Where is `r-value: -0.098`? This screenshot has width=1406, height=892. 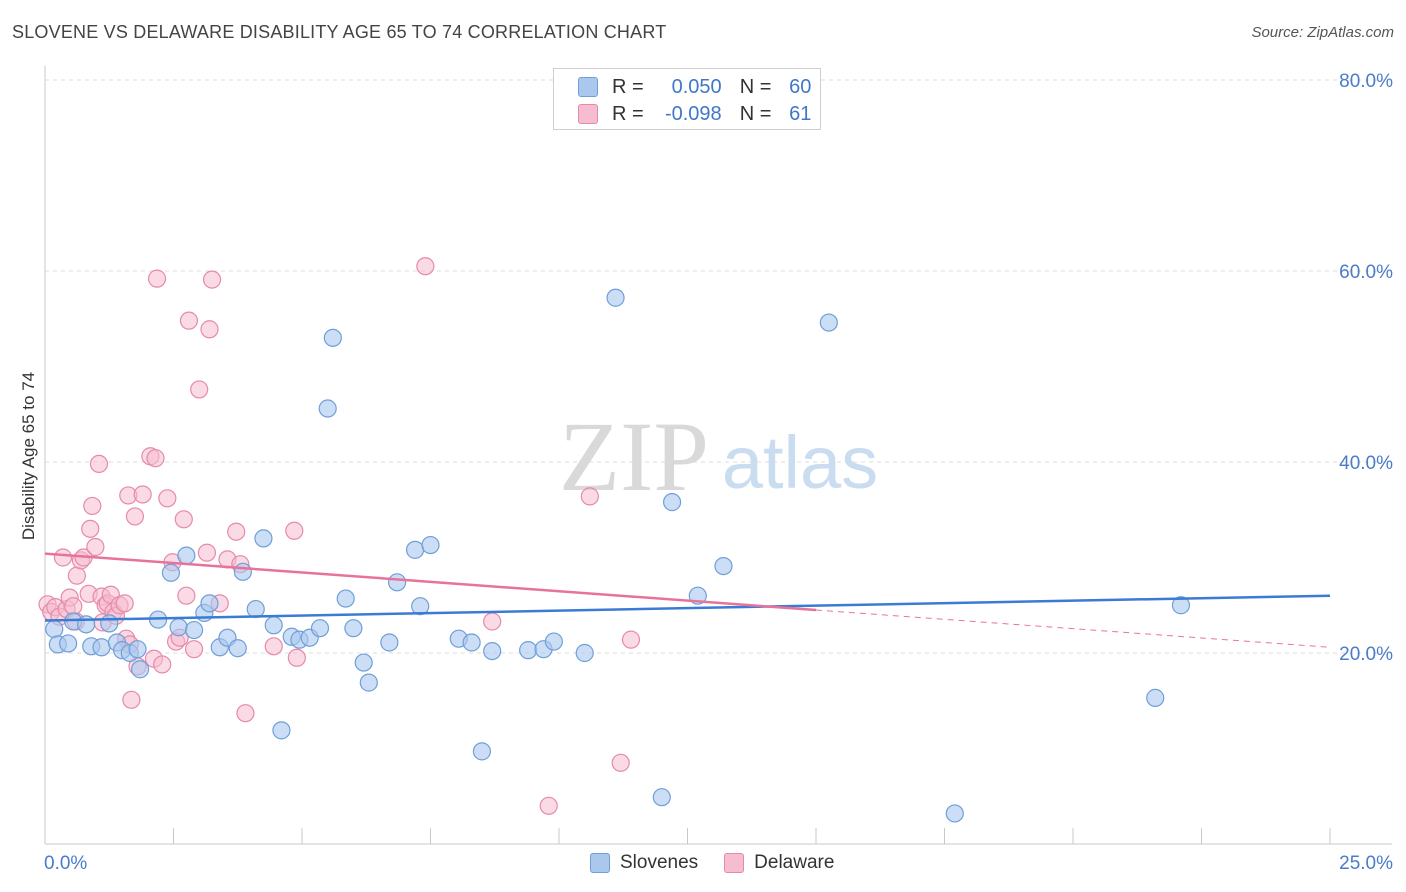 r-value: -0.098 is located at coordinates (693, 113).